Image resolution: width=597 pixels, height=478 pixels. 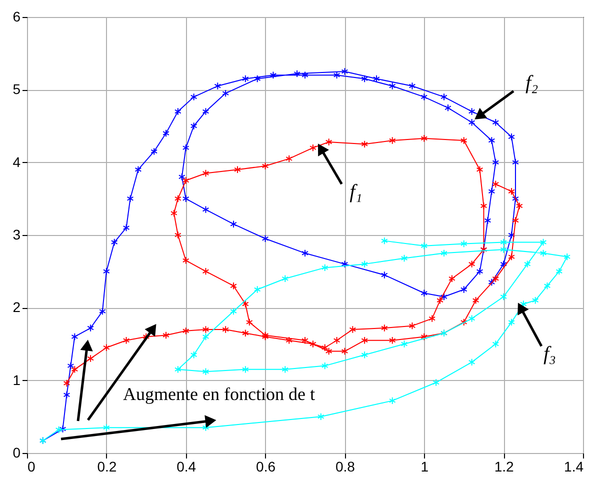 What do you see at coordinates (504, 466) in the screenshot?
I see `x-tick-label: 1.2` at bounding box center [504, 466].